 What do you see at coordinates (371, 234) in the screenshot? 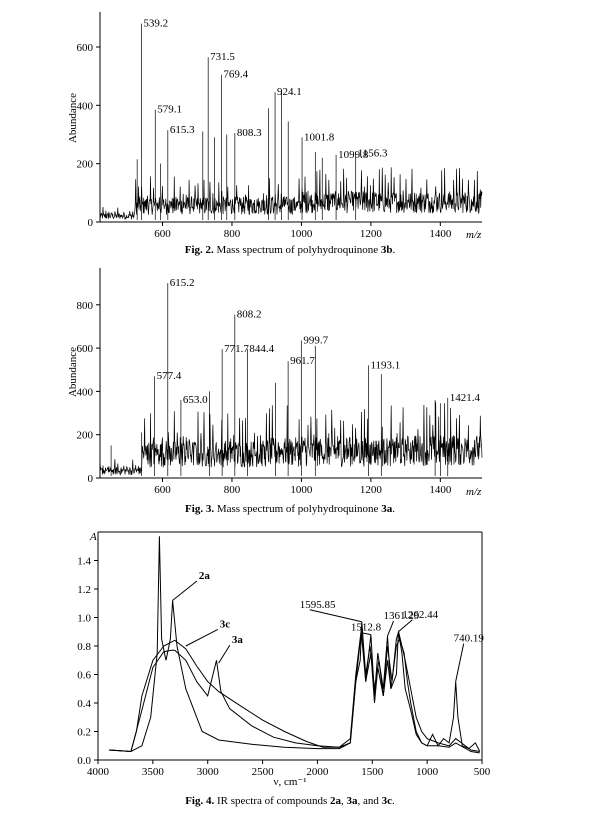
I see `fig2-xtick-label: 1200` at bounding box center [371, 234].